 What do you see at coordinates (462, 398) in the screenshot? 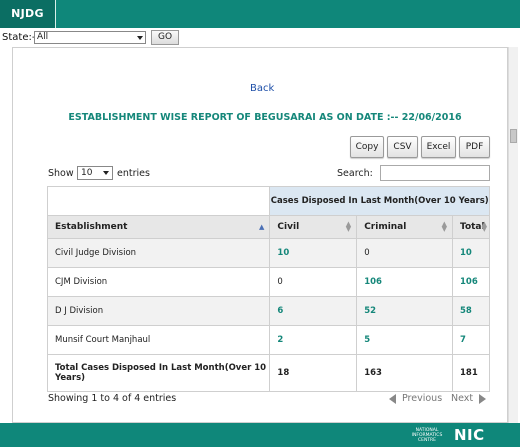
I see `next-button: Next` at bounding box center [462, 398].